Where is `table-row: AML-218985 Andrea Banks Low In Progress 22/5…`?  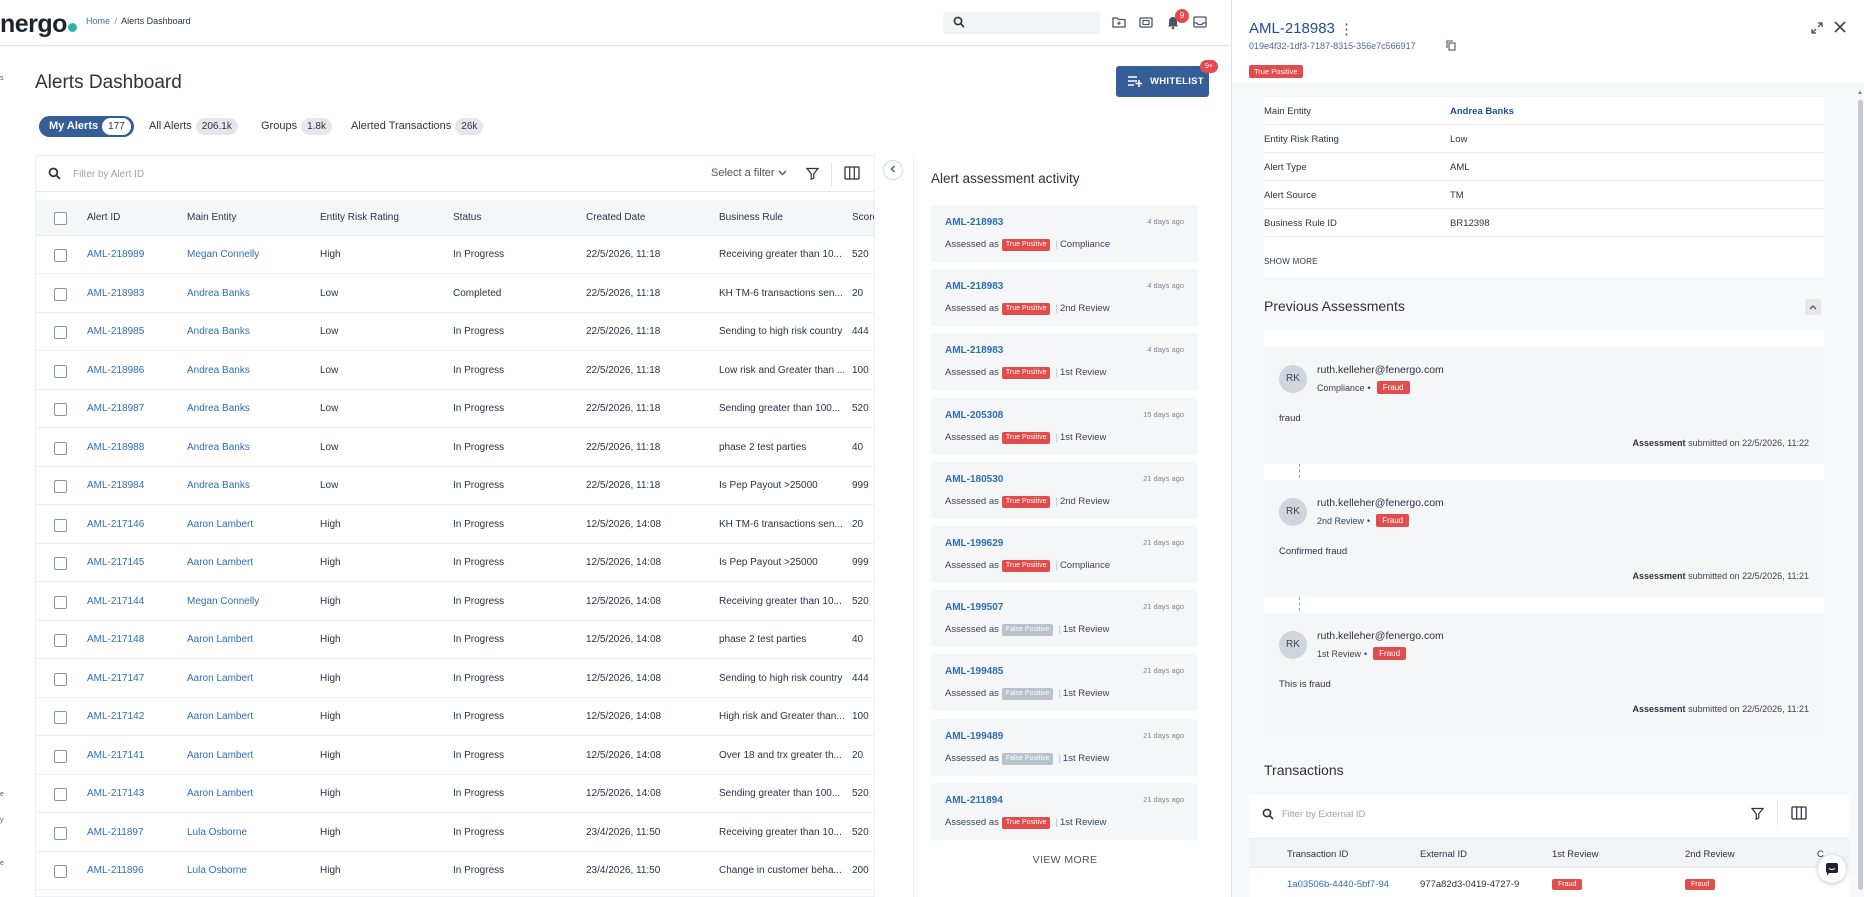
table-row: AML-218985 Andrea Banks Low In Progress 22/5… is located at coordinates (455, 332).